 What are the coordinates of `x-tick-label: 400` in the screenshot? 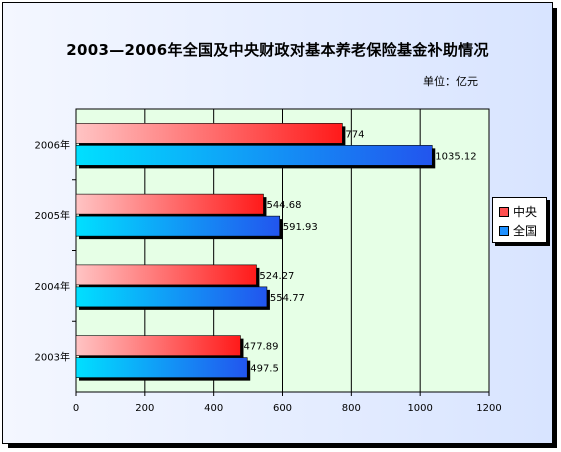 It's located at (213, 408).